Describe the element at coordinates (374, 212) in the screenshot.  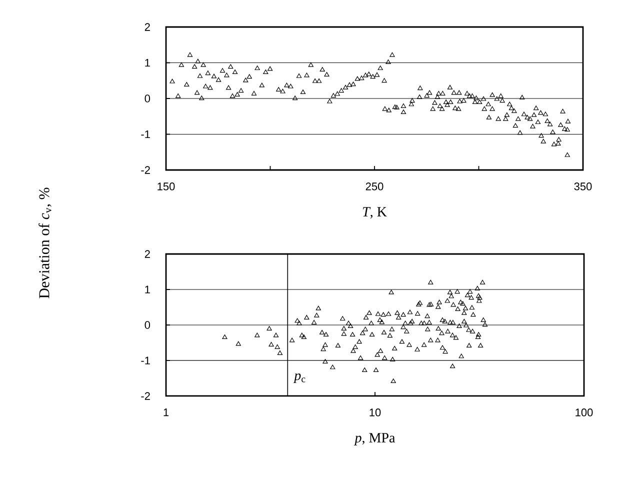
I see `x-axis-title: T, K` at that location.